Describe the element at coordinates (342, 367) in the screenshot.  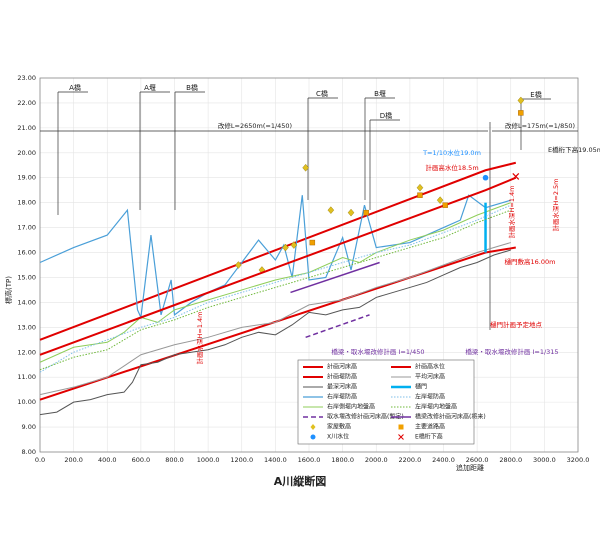
I see `legend-label: 計画河床高` at that location.